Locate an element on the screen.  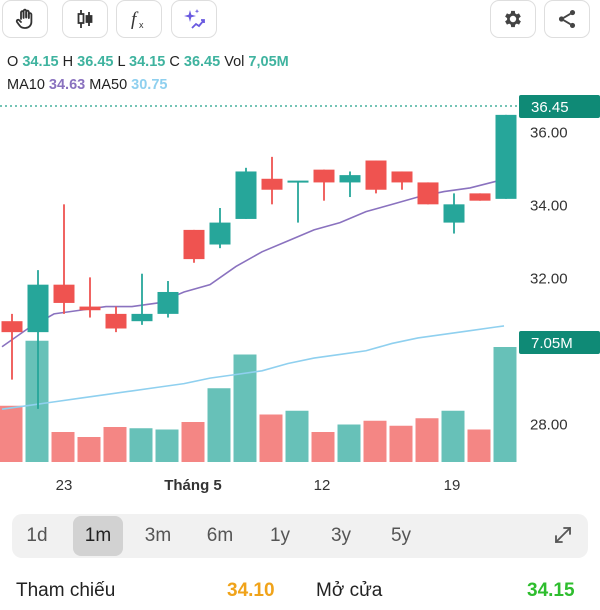
range-tab-label: 3y is located at coordinates (341, 535).